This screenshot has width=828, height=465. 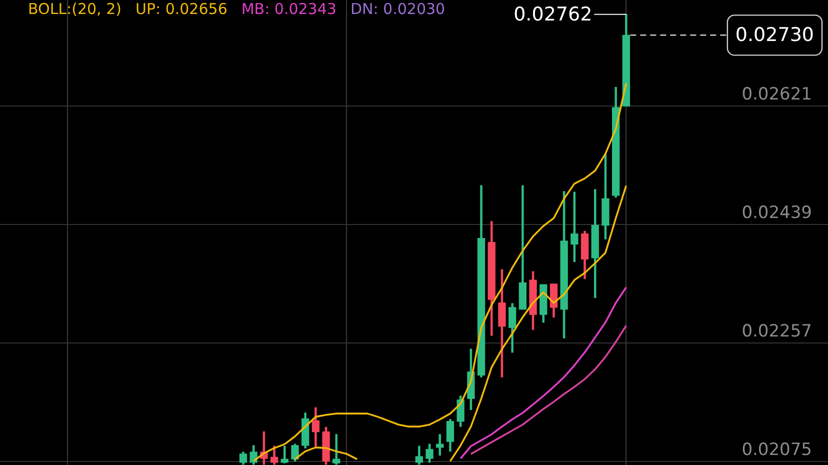 What do you see at coordinates (777, 450) in the screenshot?
I see `y-tick-label: 0.02075` at bounding box center [777, 450].